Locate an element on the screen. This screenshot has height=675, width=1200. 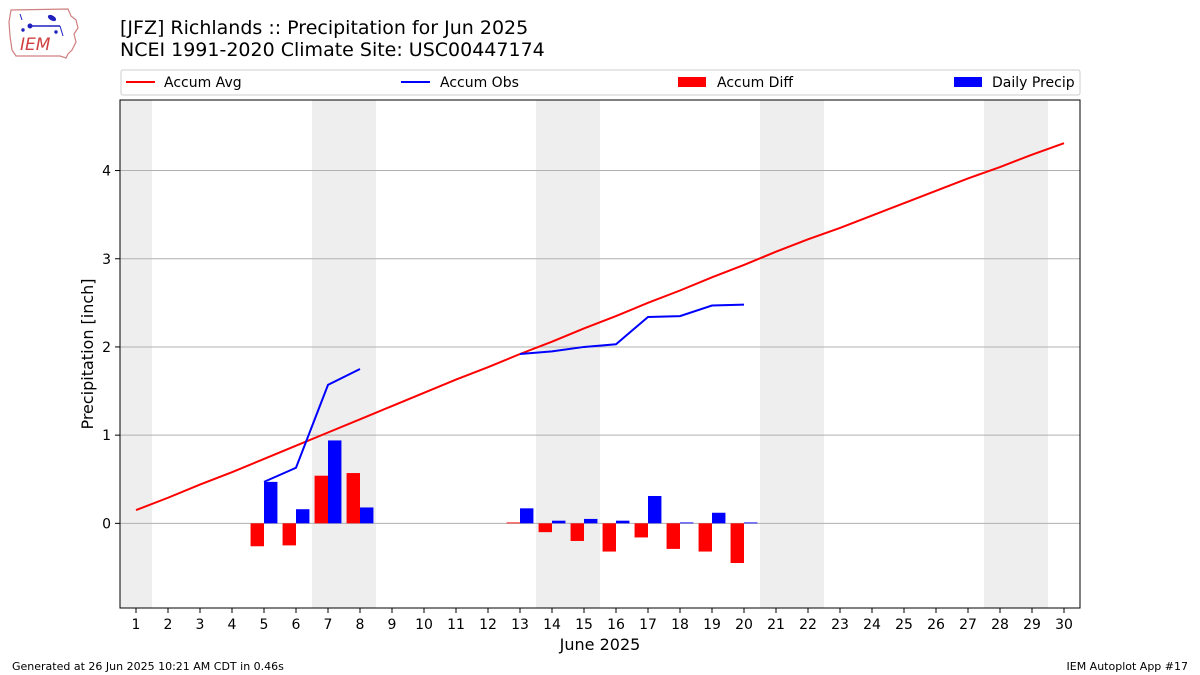
x-tick-label: 18 is located at coordinates (680, 625).